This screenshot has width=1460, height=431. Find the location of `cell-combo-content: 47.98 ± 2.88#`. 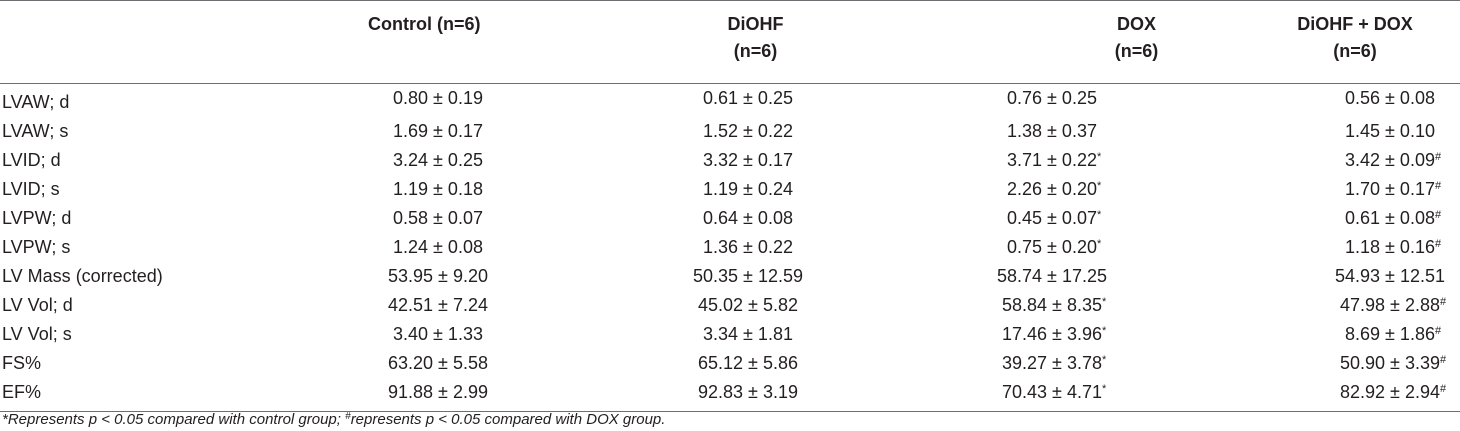

cell-combo-content: 47.98 ± 2.88# is located at coordinates (1393, 305).